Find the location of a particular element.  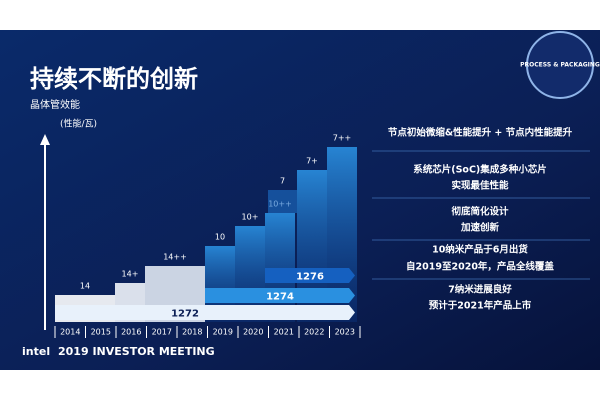

year-label: 2023 is located at coordinates (345, 332).